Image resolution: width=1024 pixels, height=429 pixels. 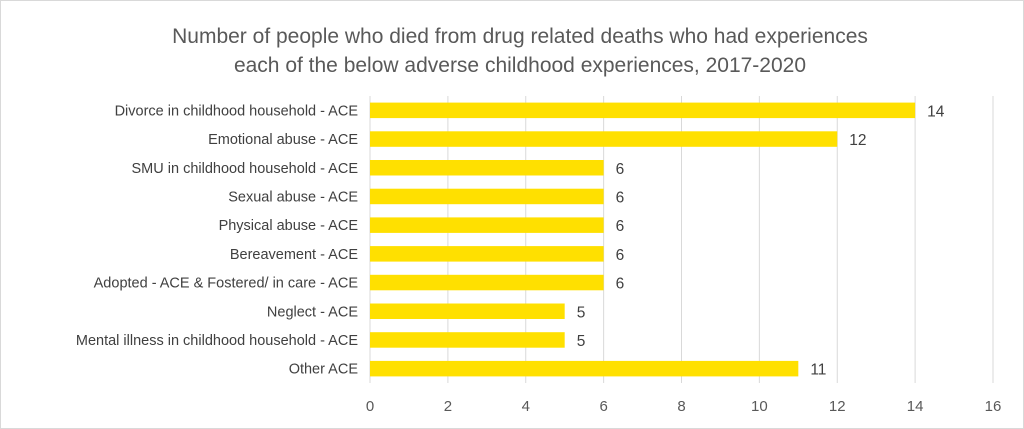 What do you see at coordinates (620, 197) in the screenshot?
I see `data-label-3: 6` at bounding box center [620, 197].